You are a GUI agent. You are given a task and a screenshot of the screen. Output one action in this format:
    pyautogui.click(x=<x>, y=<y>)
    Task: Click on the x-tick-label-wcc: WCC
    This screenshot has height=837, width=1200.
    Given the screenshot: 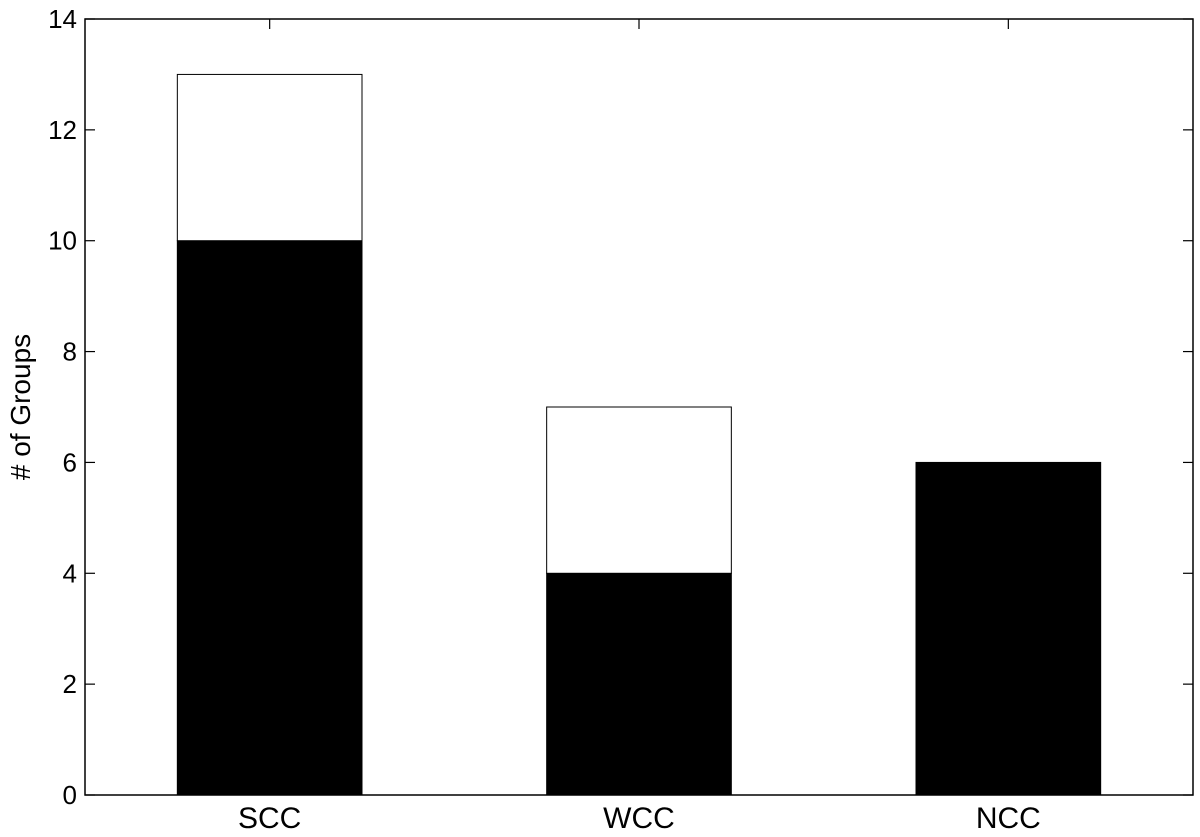 What is the action you would take?
    pyautogui.click(x=639, y=817)
    